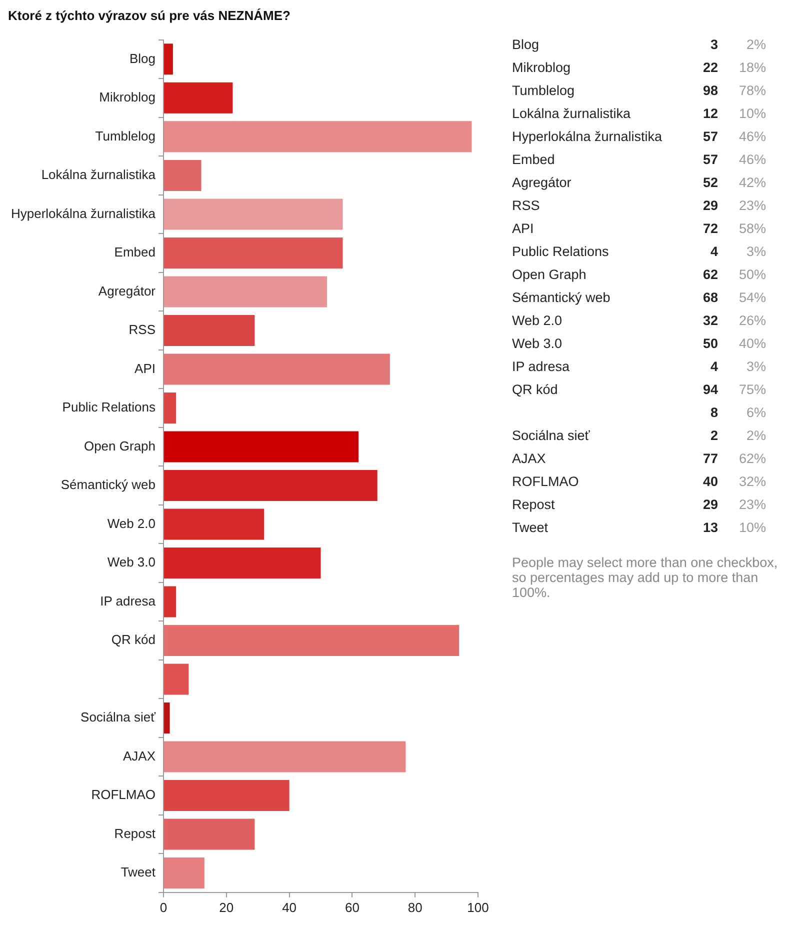  Describe the element at coordinates (125, 136) in the screenshot. I see `y-tick-label: Tumblelog` at that location.